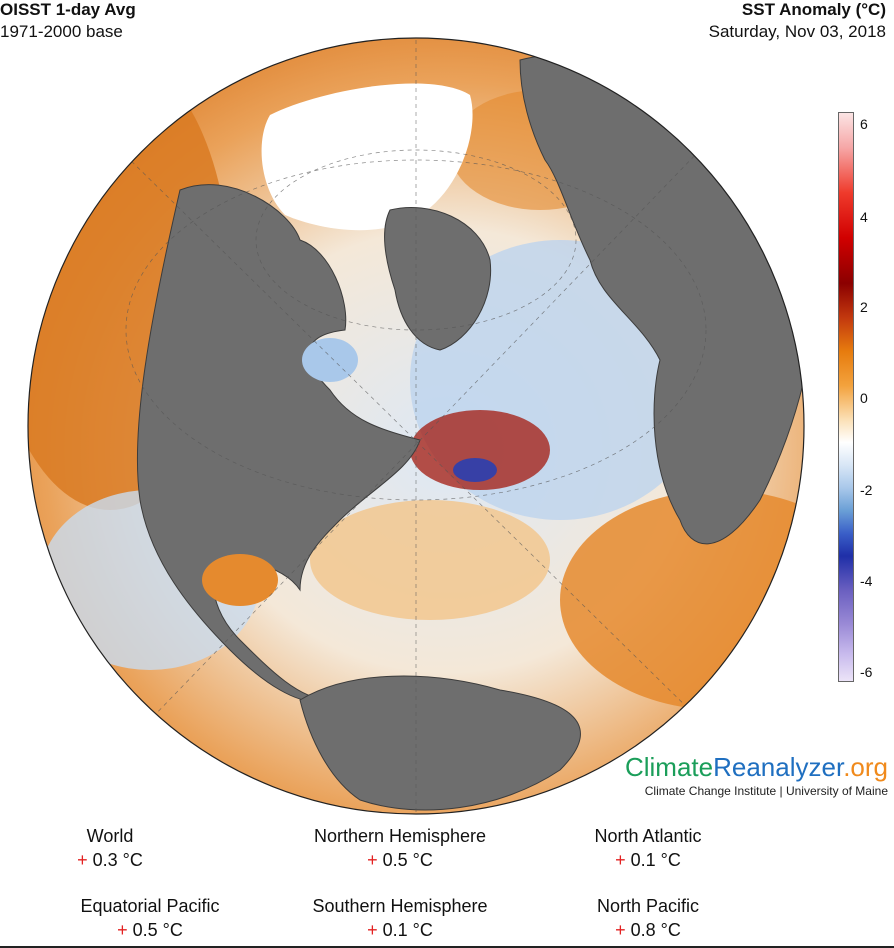 The image size is (894, 948). I want to click on gulf-of-mexico, so click(240, 580).